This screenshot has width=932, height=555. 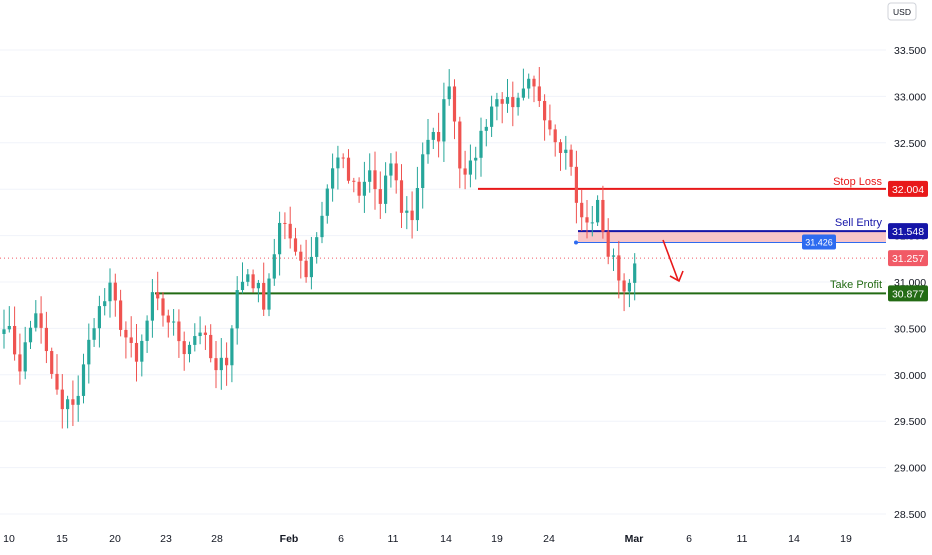 What do you see at coordinates (910, 329) in the screenshot?
I see `price-tick: 30.500` at bounding box center [910, 329].